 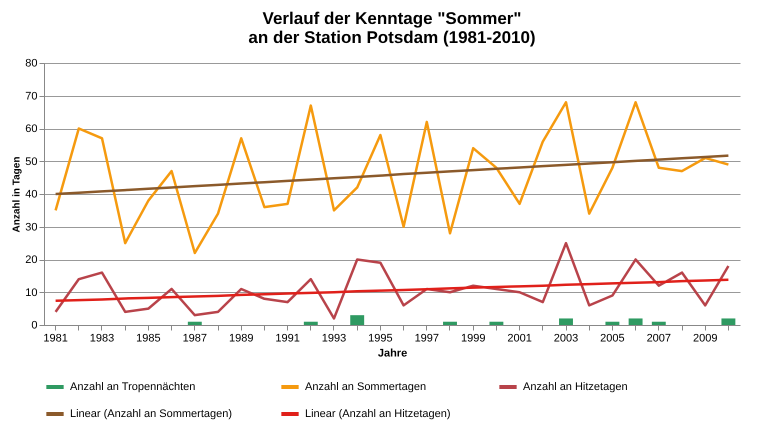 I want to click on y-tick-label: 50, so click(x=31, y=162).